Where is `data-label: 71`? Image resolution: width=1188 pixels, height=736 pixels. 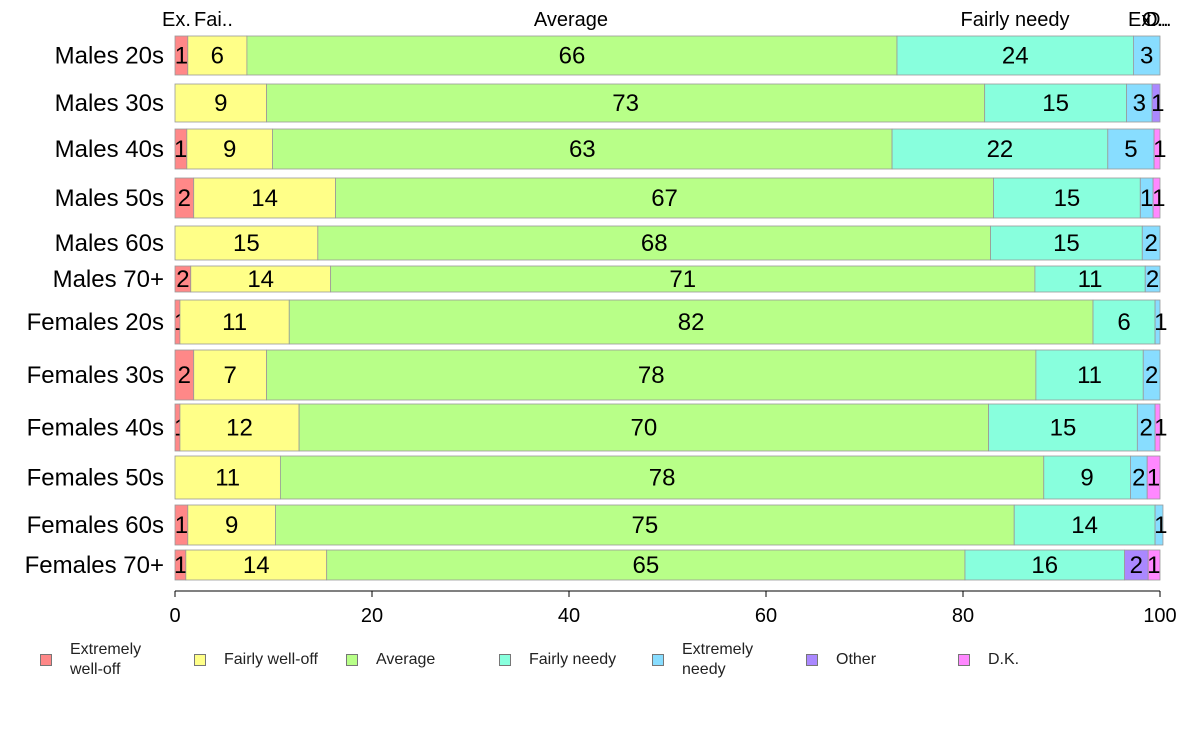
data-label: 71 is located at coordinates (682, 279).